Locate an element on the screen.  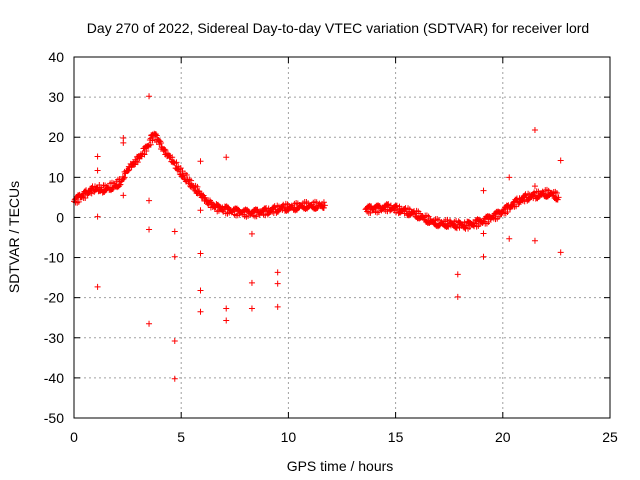
x-tick-label: 5 is located at coordinates (181, 437).